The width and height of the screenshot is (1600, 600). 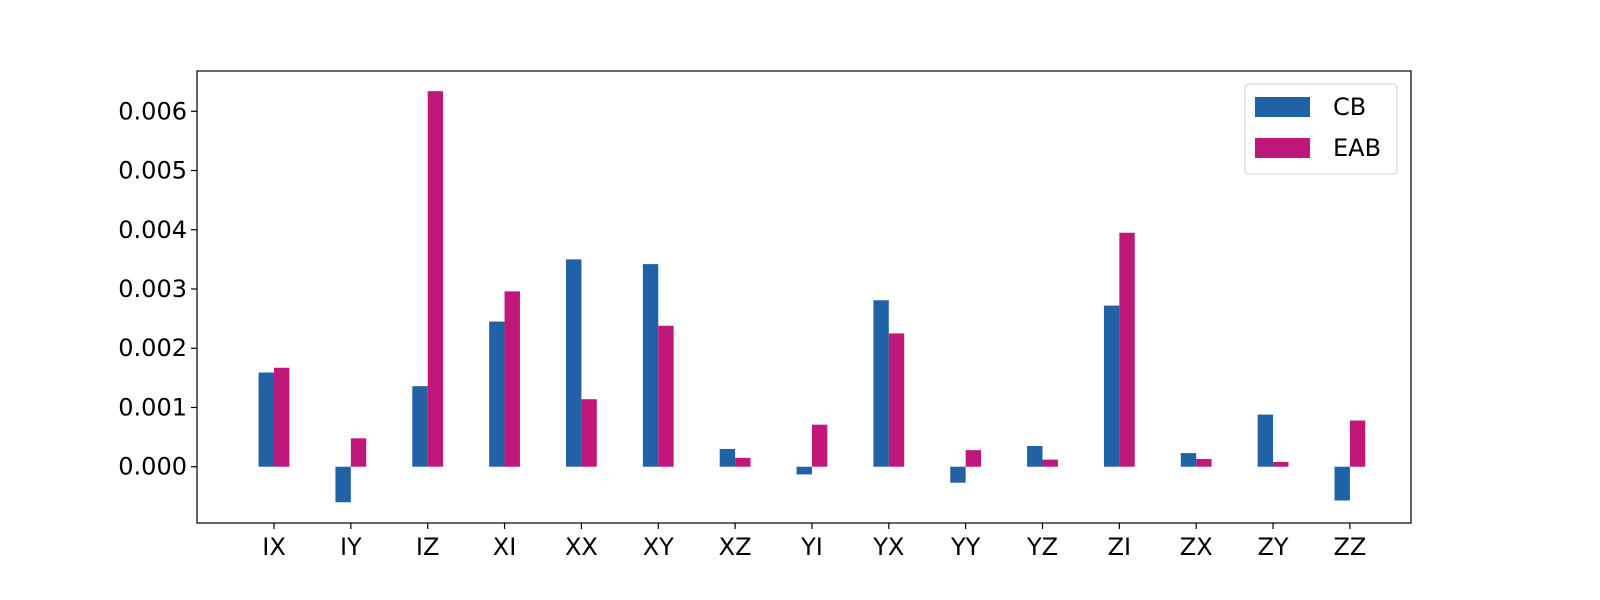 I want to click on bar-cb-xy, so click(x=650, y=365).